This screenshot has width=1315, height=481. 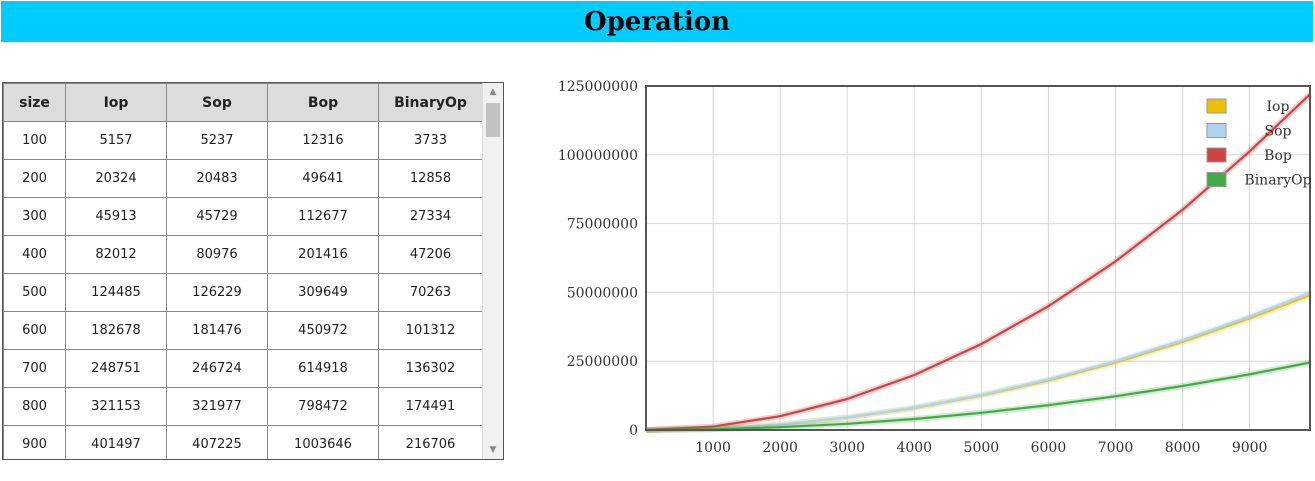 I want to click on table-row: 100 5157 5237 12316 3733, so click(x=243, y=140).